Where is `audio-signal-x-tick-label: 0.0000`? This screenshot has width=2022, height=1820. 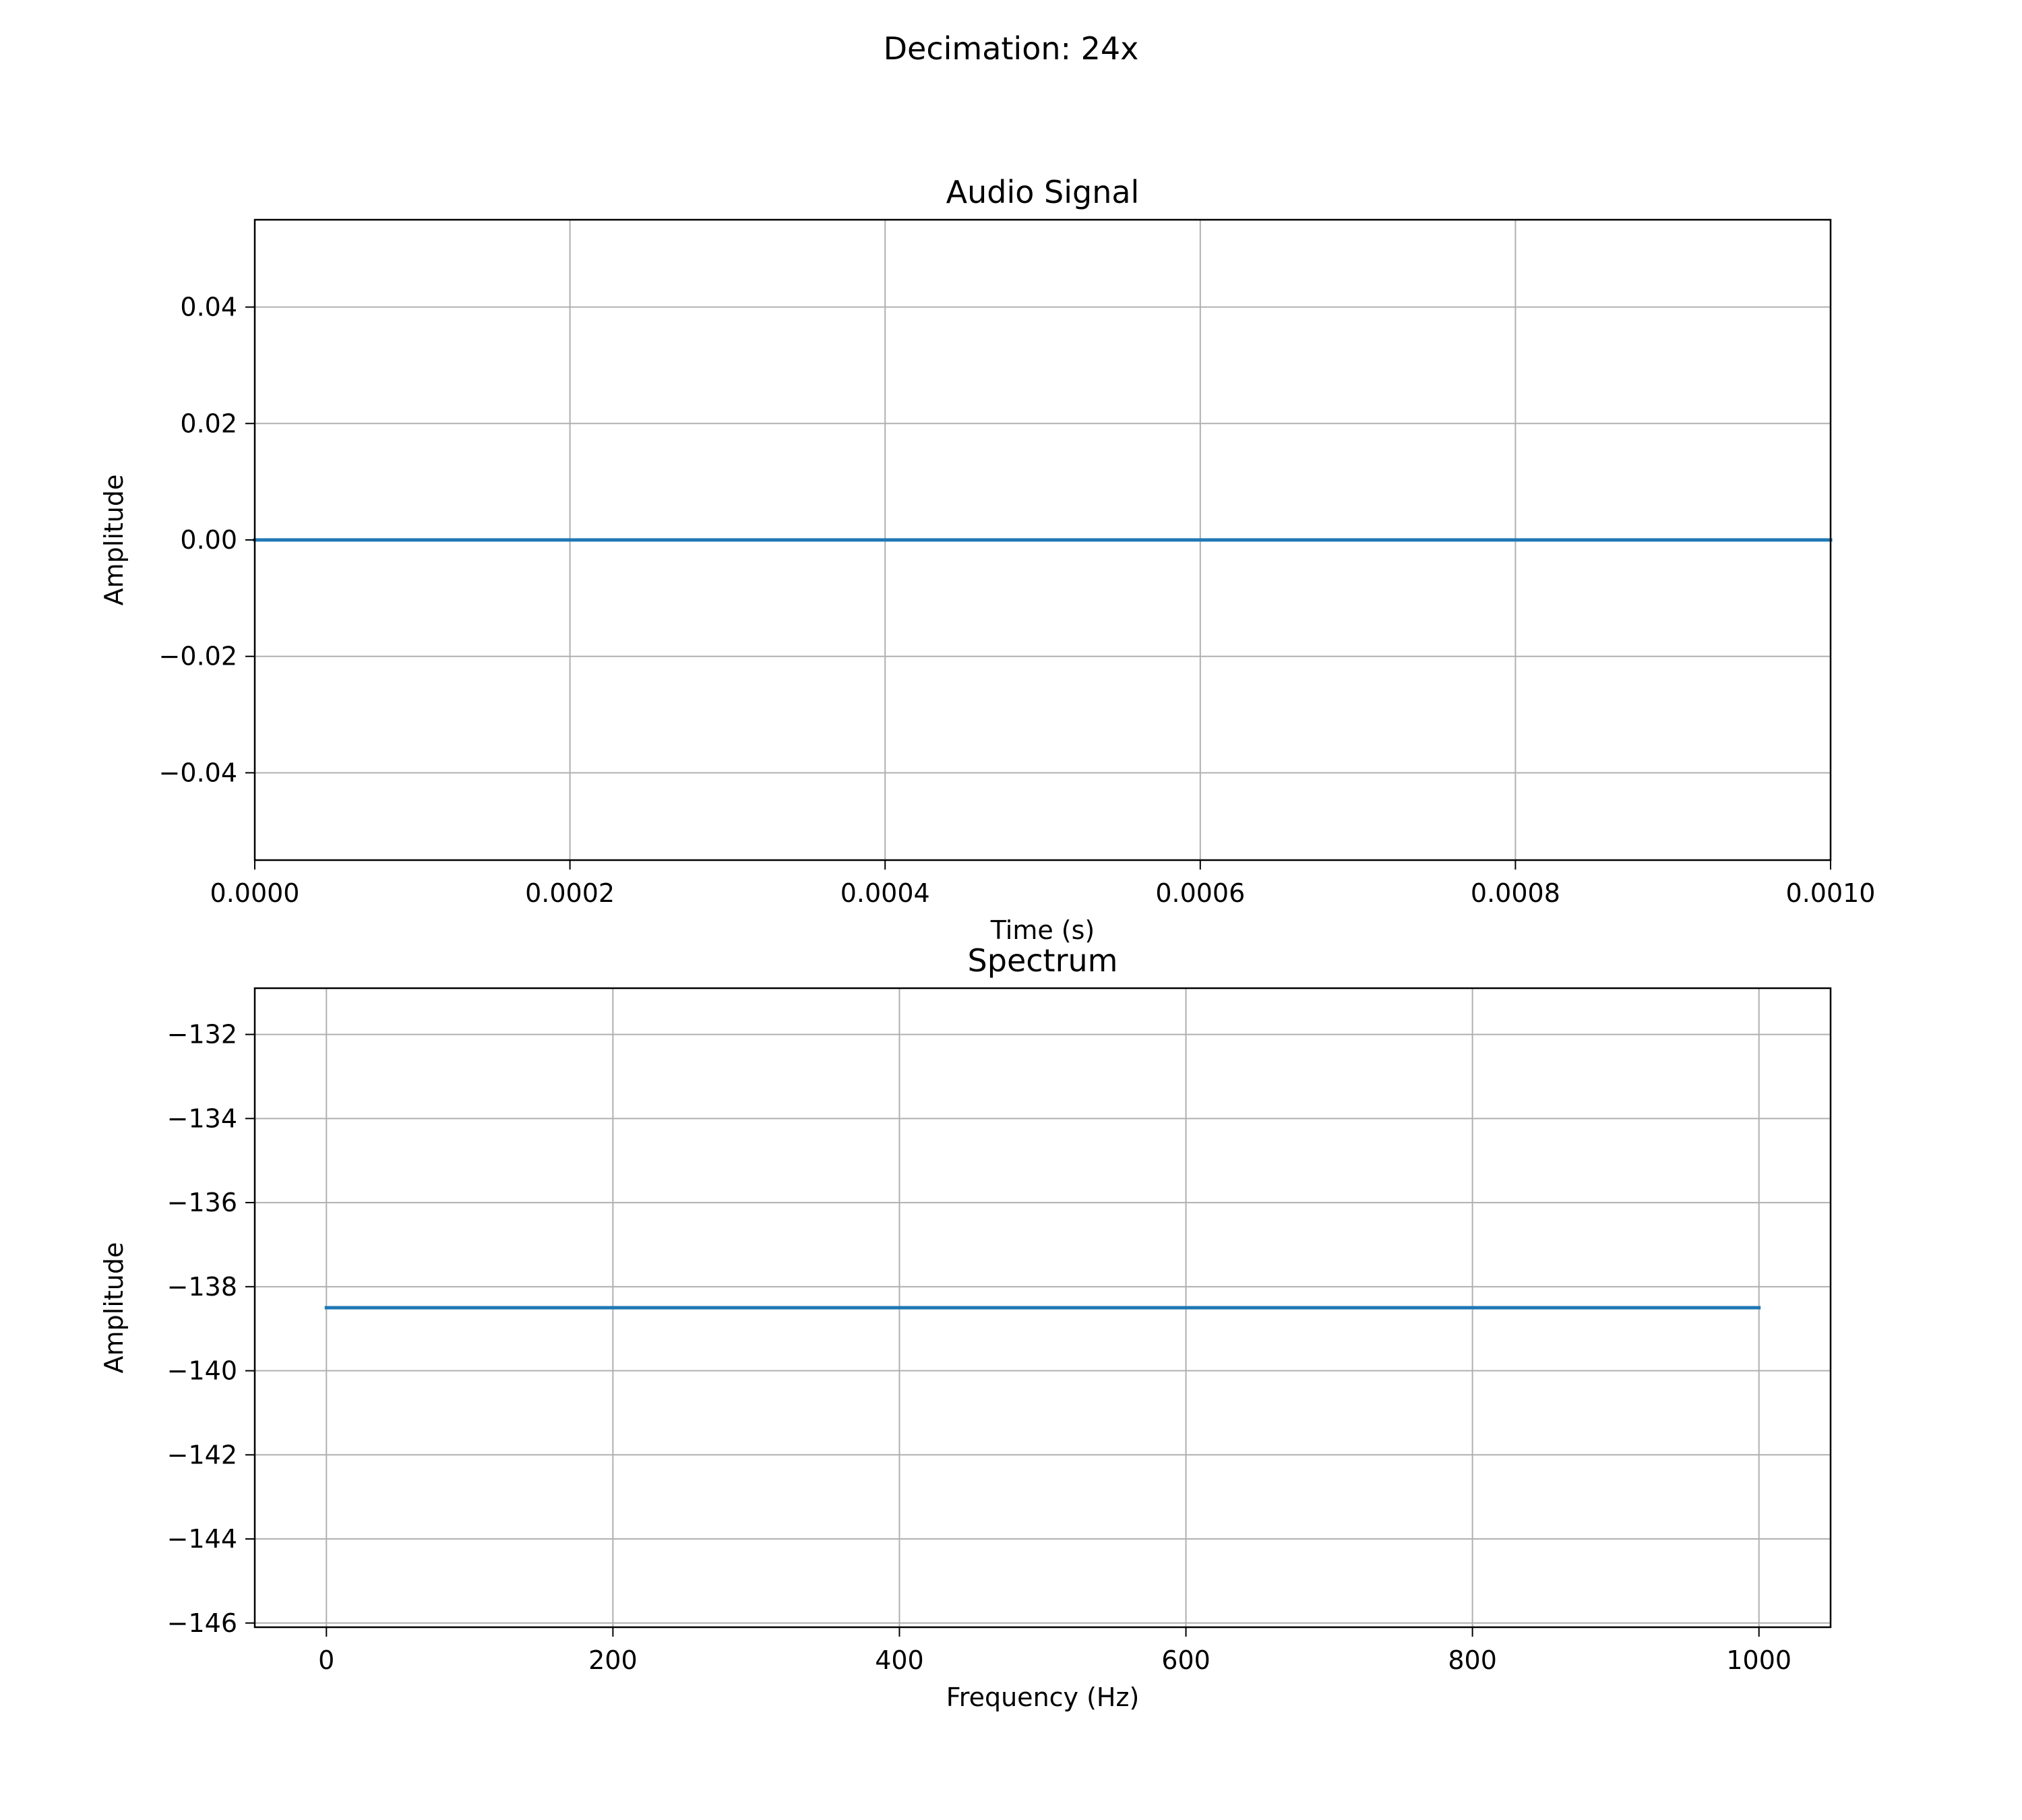
audio-signal-x-tick-label: 0.0000 is located at coordinates (255, 893).